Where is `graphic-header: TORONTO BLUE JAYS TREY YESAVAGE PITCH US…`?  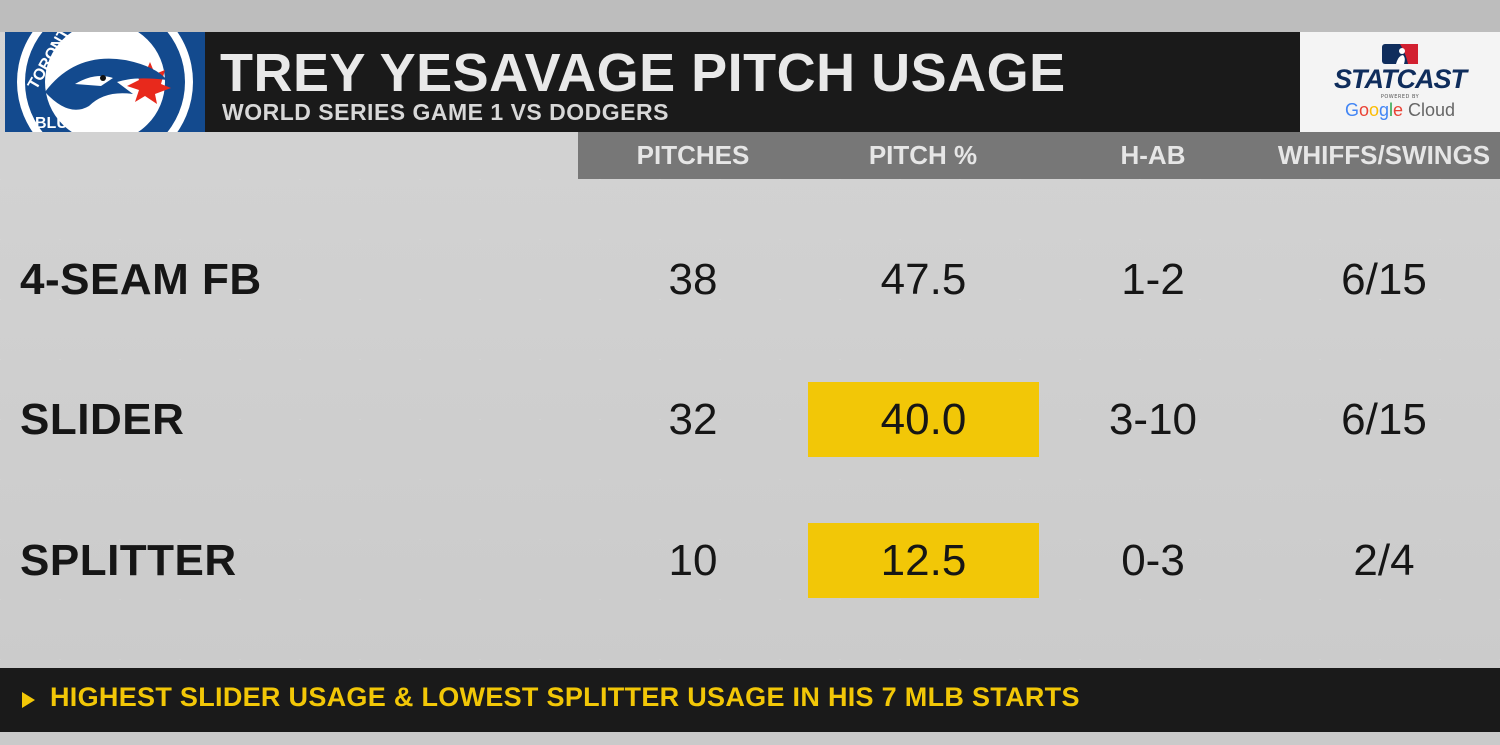 graphic-header: TORONTO BLUE JAYS TREY YESAVAGE PITCH US… is located at coordinates (652, 82).